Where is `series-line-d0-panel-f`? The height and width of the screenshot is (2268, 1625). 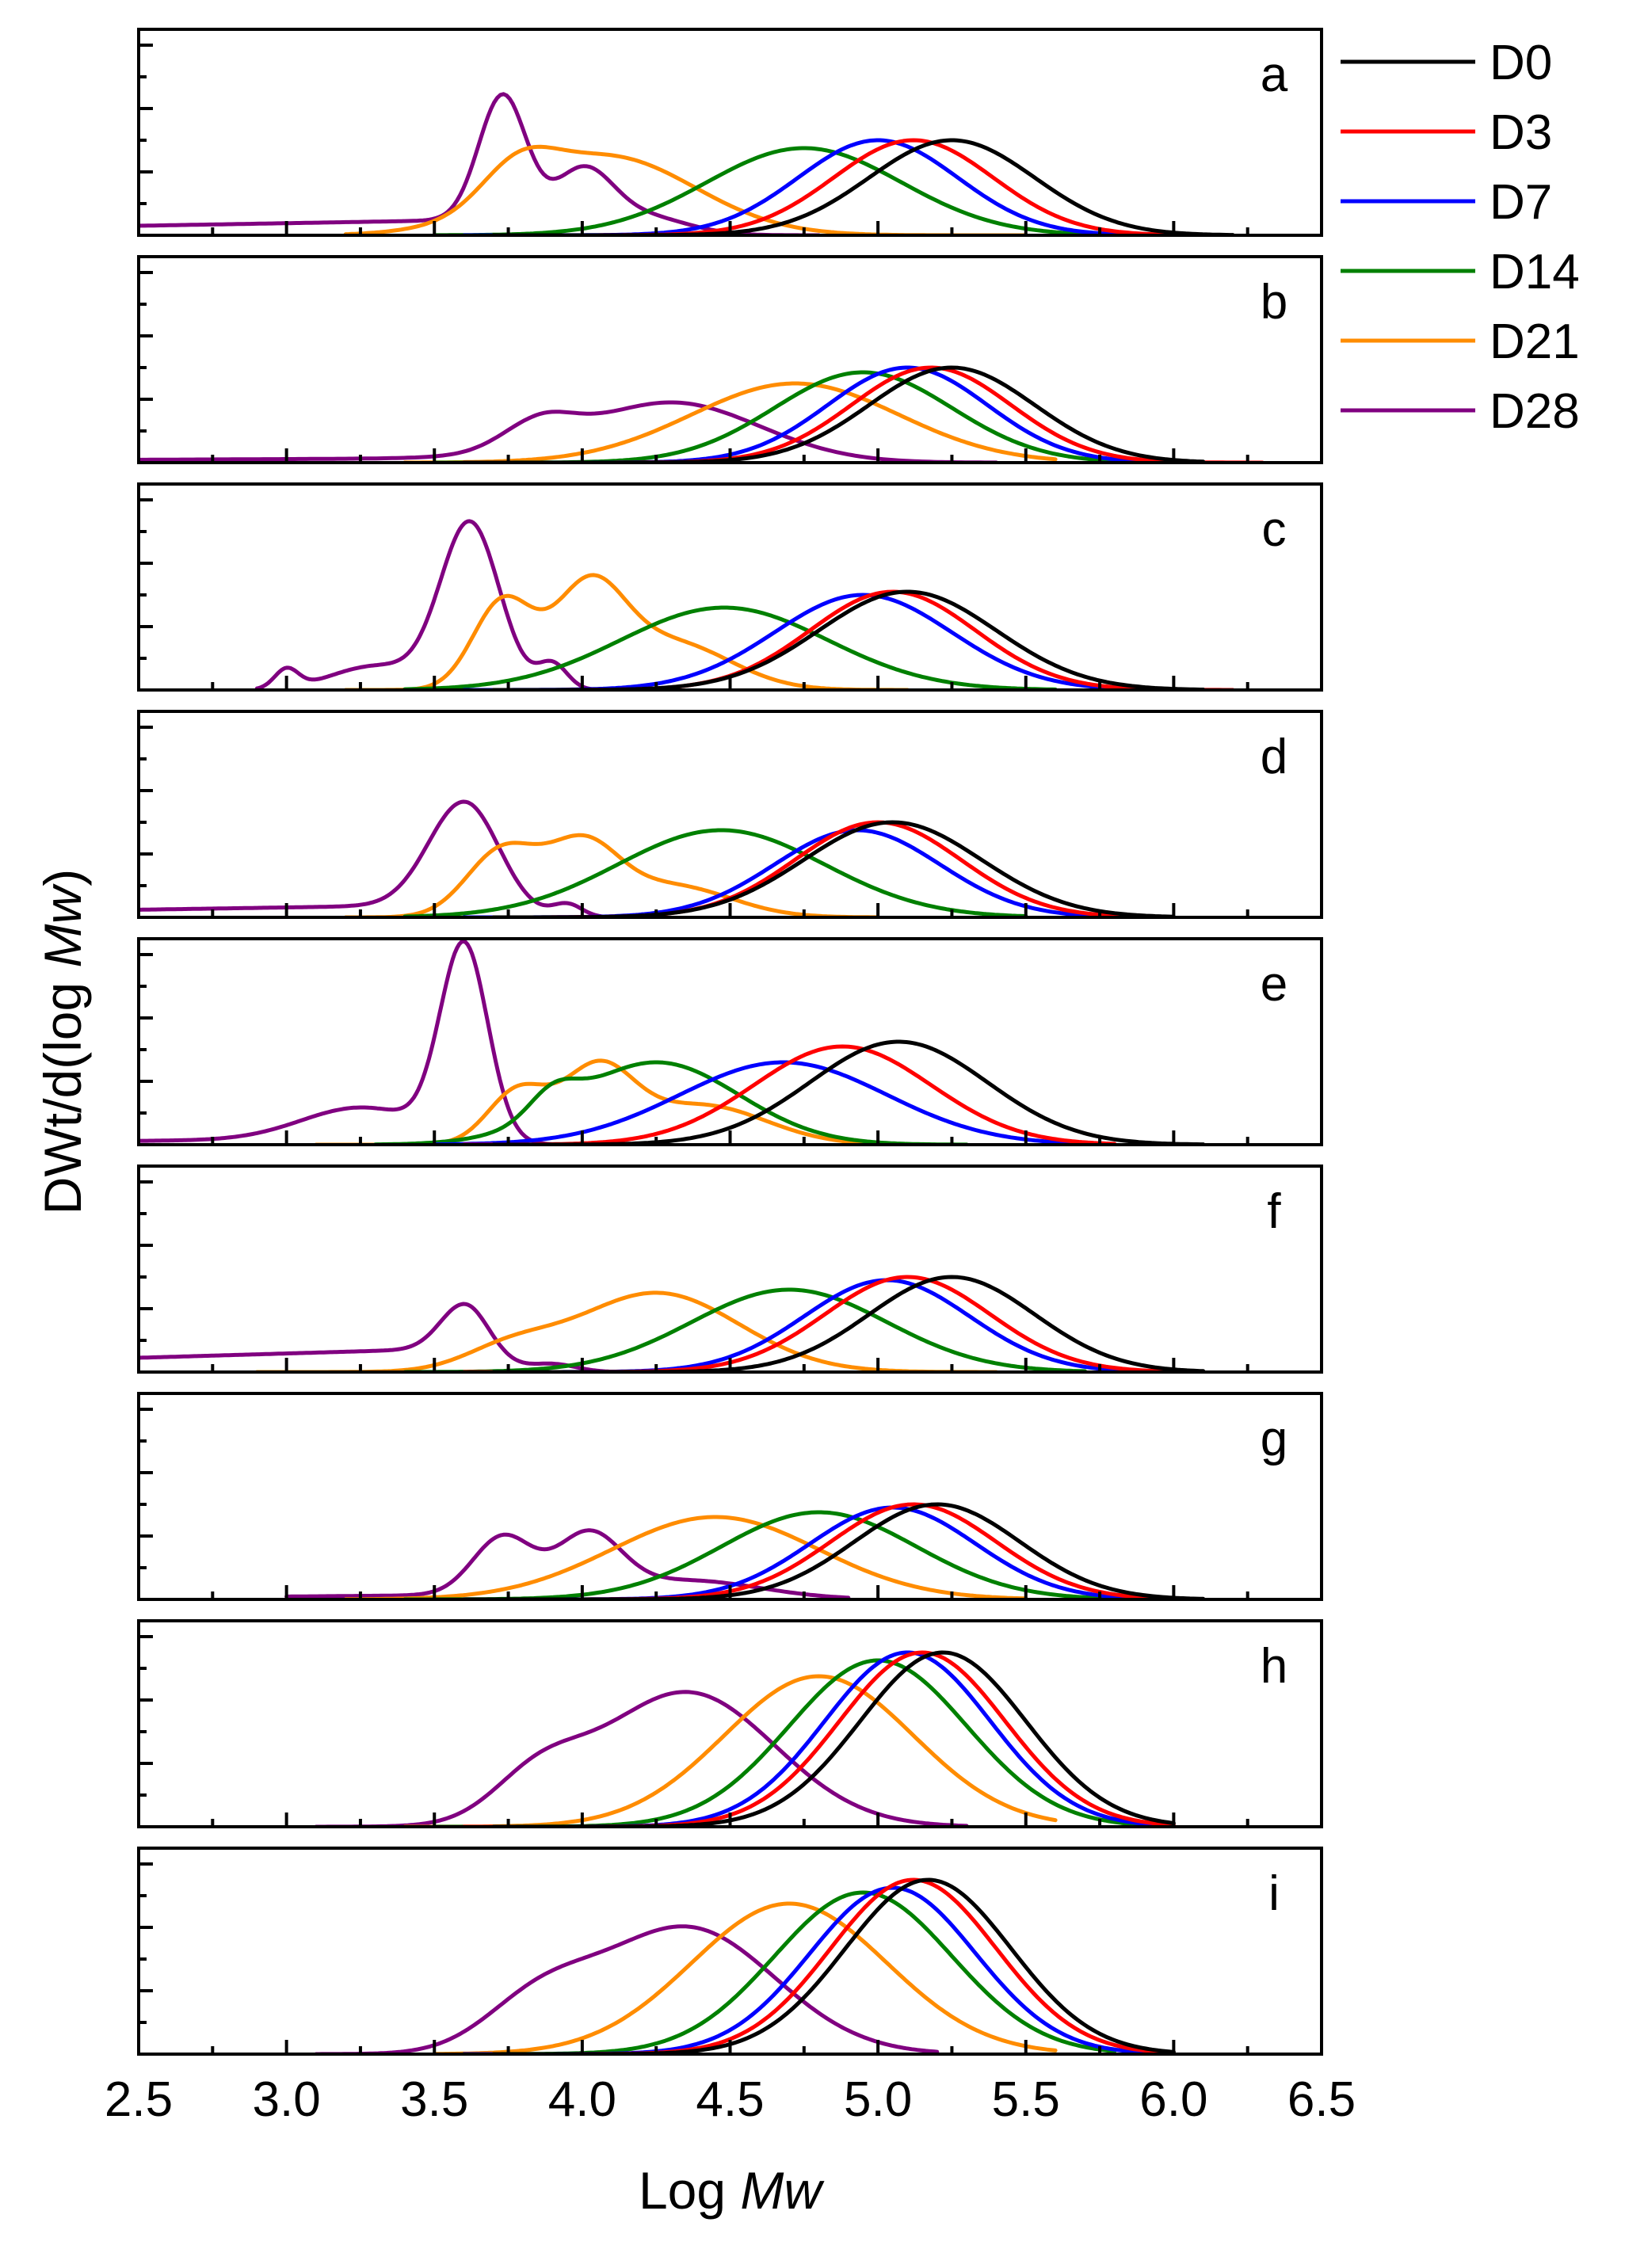 series-line-d0-panel-f is located at coordinates (848, 1323).